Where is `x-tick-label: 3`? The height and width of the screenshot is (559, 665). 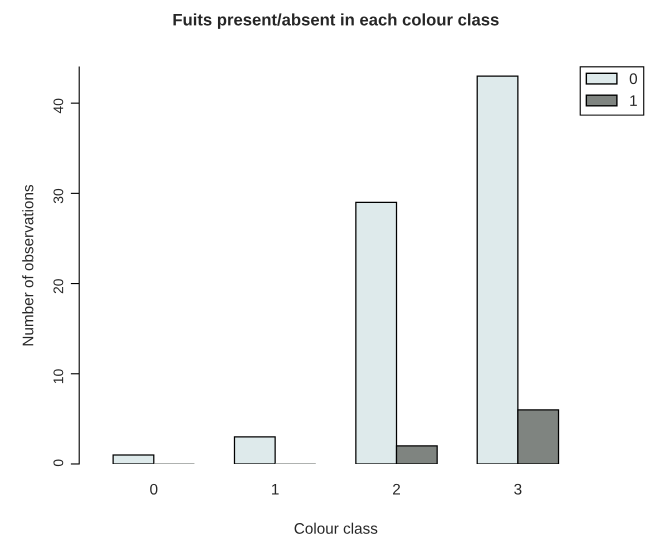
x-tick-label: 3 is located at coordinates (518, 489).